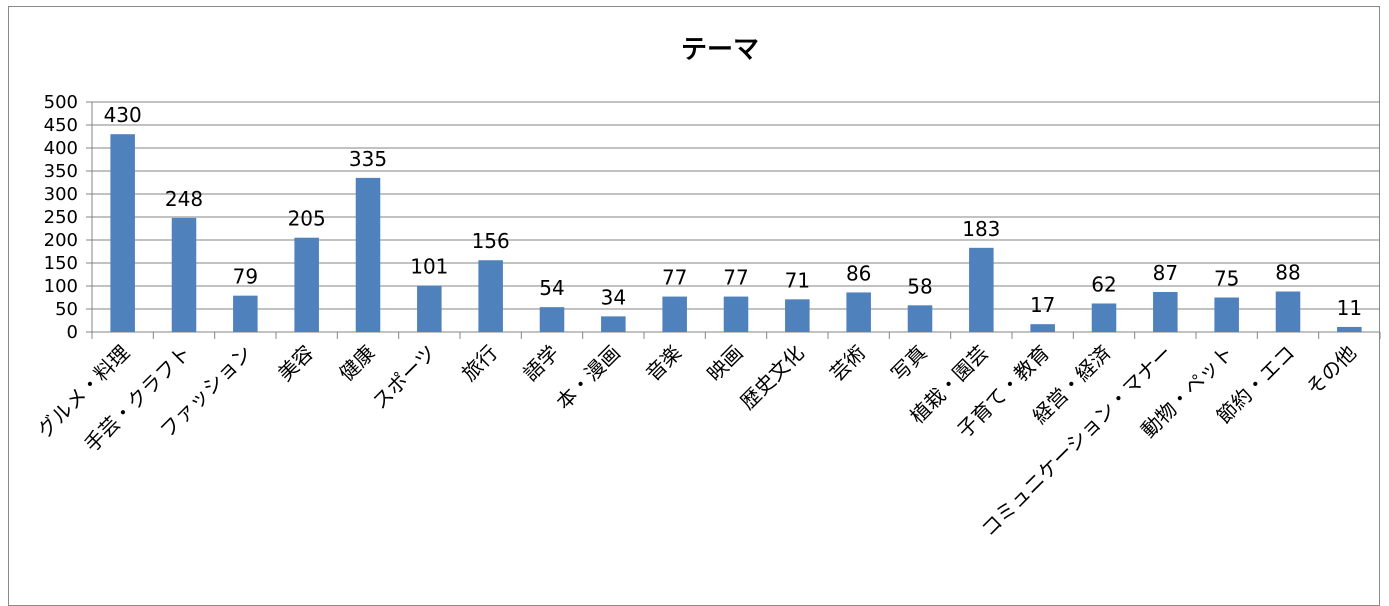 Image resolution: width=1389 pixels, height=606 pixels. What do you see at coordinates (613, 297) in the screenshot?
I see `data-label: 34` at bounding box center [613, 297].